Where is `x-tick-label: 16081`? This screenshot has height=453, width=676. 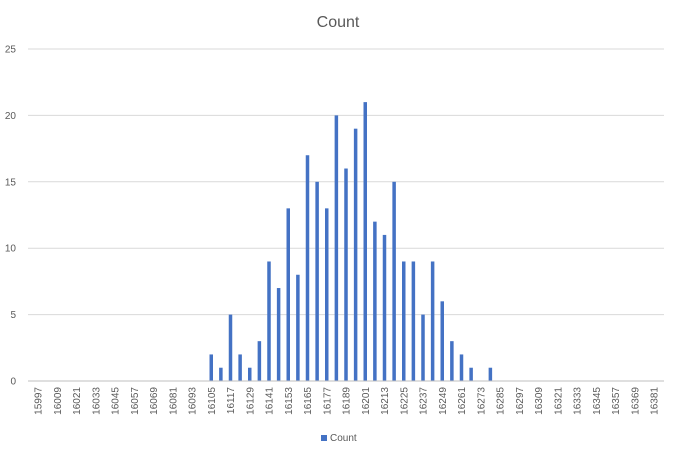
x-tick-label: 16081 is located at coordinates (173, 401).